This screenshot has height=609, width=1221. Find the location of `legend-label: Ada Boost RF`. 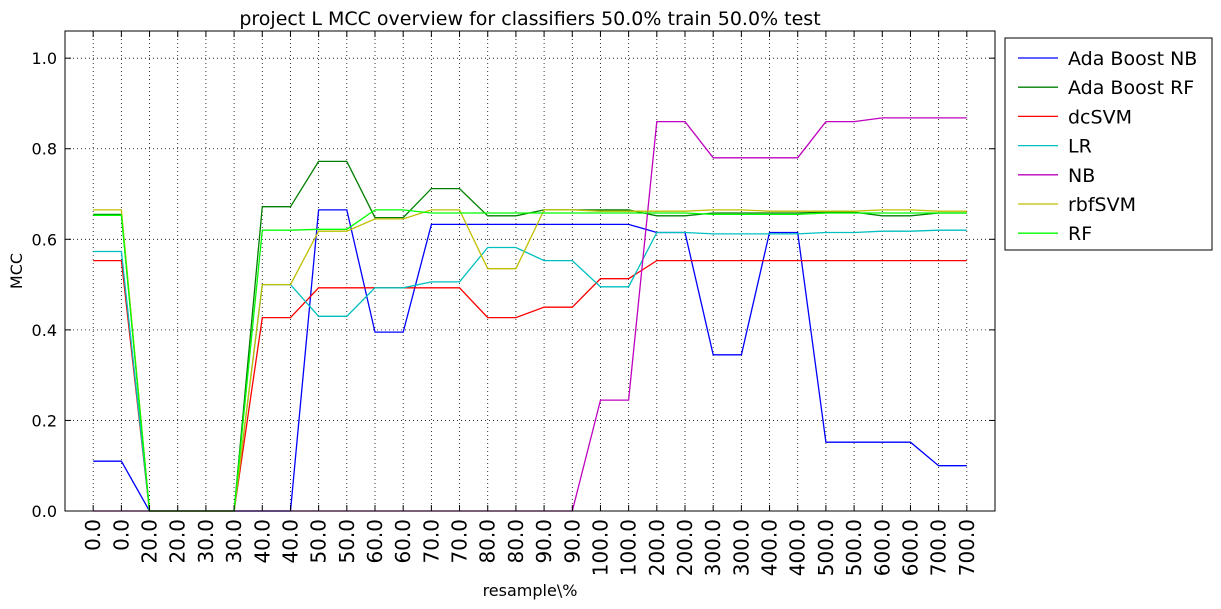

legend-label: Ada Boost RF is located at coordinates (1131, 88).